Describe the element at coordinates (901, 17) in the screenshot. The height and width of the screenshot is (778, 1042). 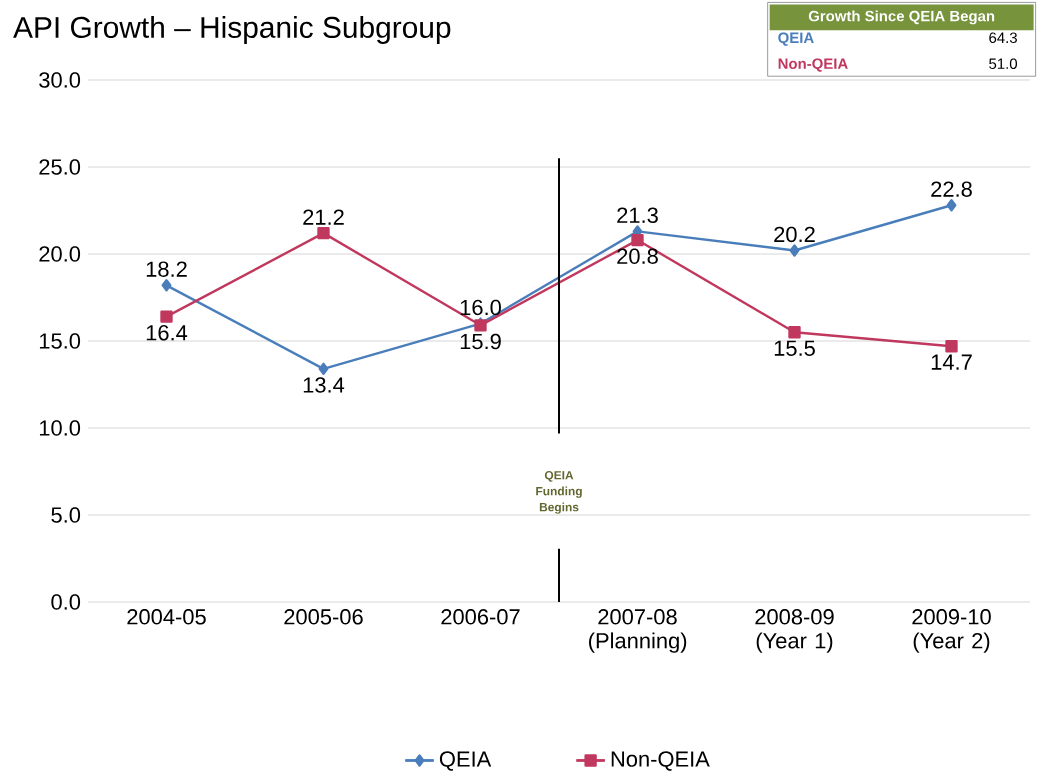
I see `text: Growth Since QEIA Began` at that location.